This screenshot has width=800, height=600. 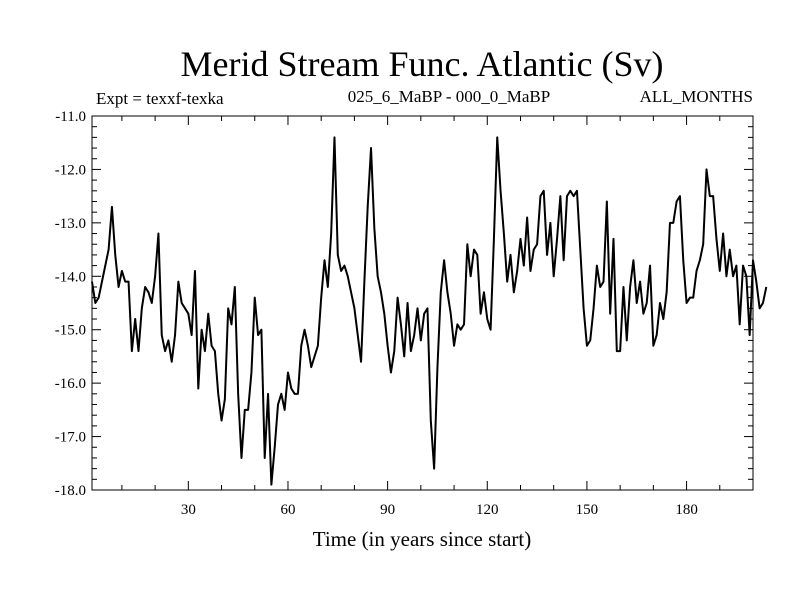 I want to click on y-tick-label: -15.0, so click(x=70, y=331).